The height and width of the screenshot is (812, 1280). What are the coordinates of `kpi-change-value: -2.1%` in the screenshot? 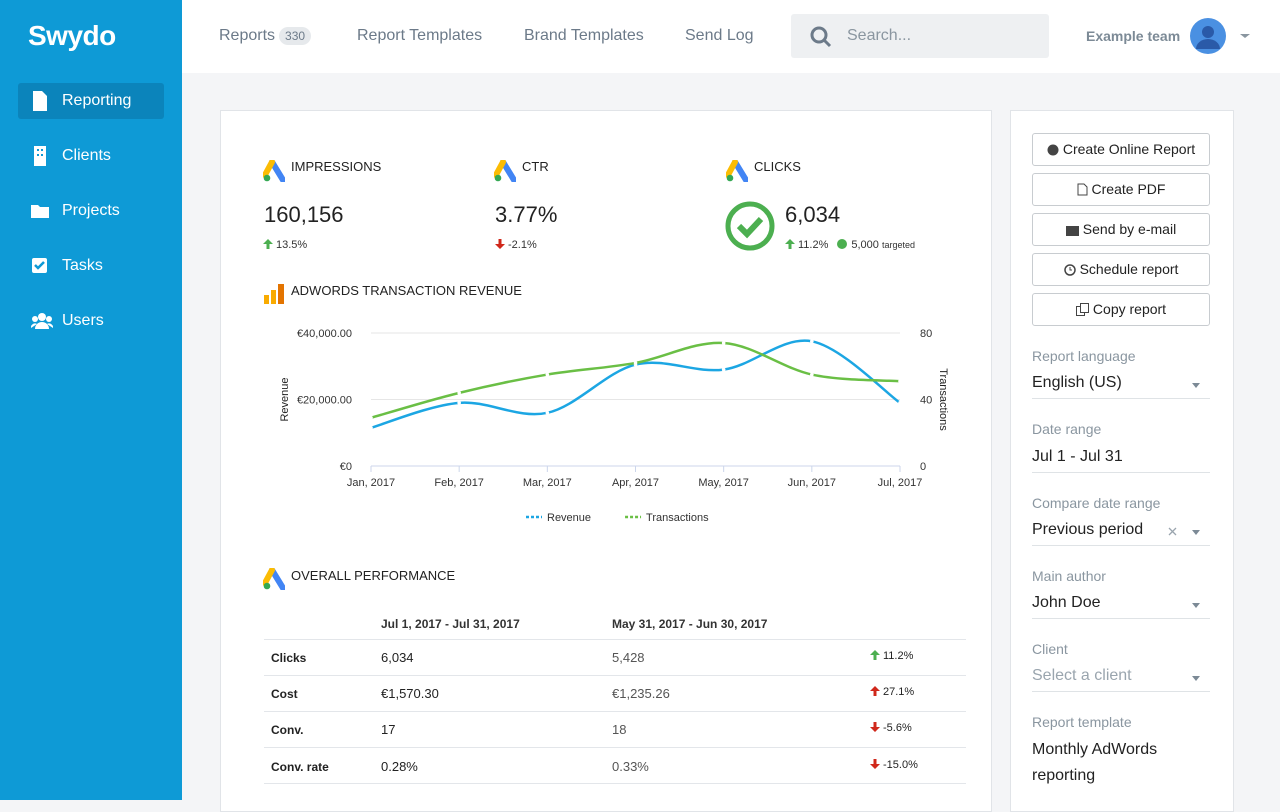 It's located at (522, 245).